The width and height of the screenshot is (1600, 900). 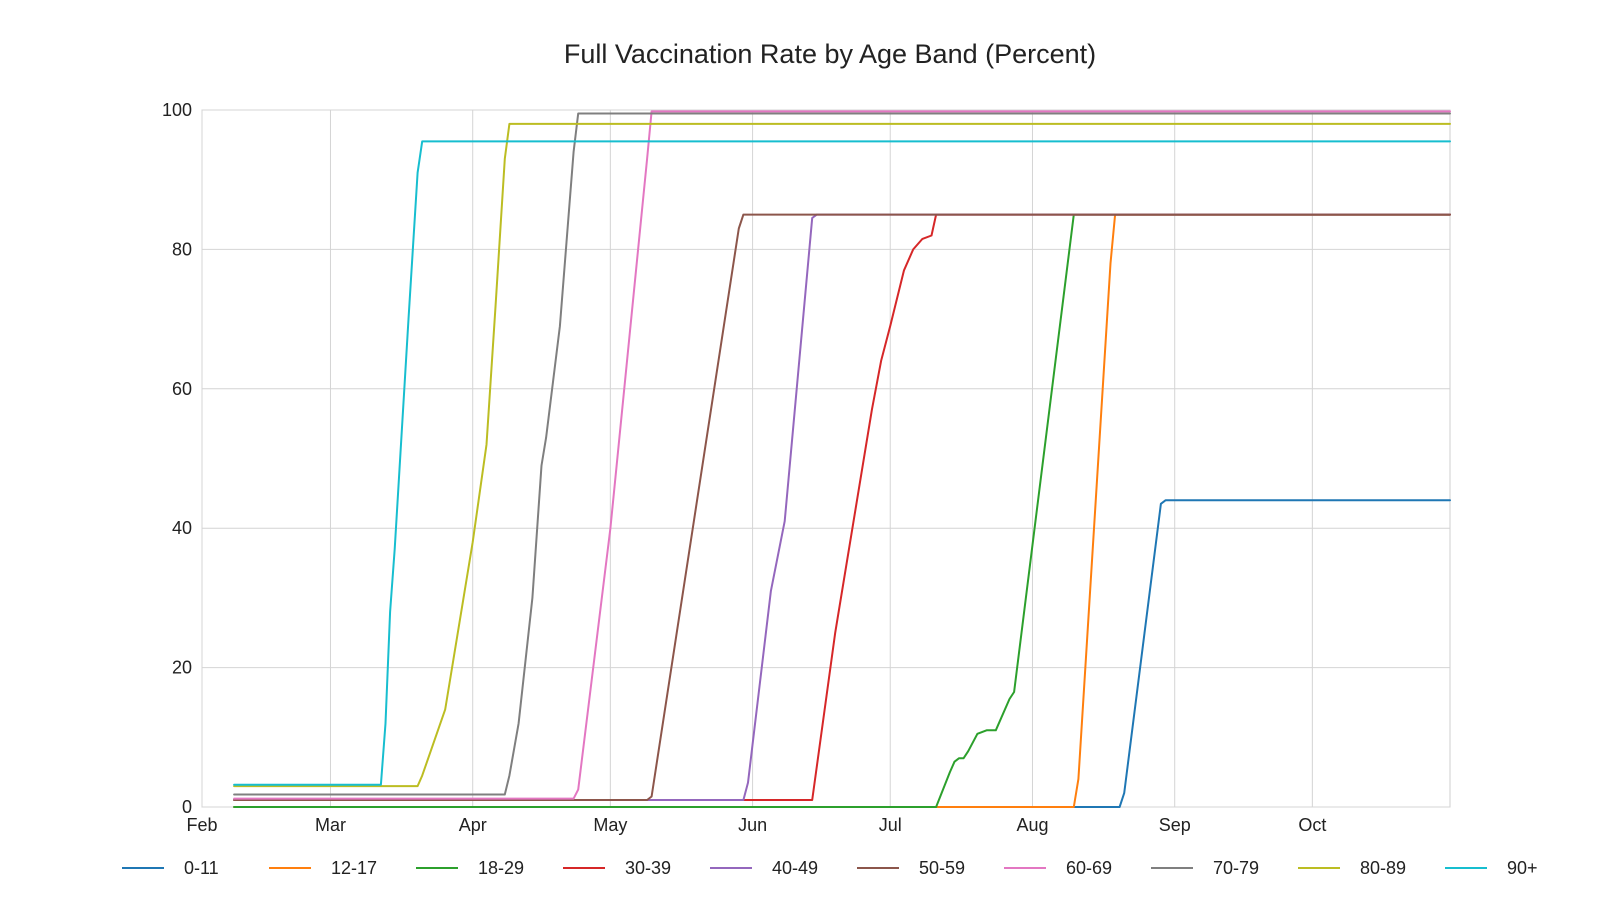 What do you see at coordinates (182, 249) in the screenshot?
I see `y-tick-label: 80` at bounding box center [182, 249].